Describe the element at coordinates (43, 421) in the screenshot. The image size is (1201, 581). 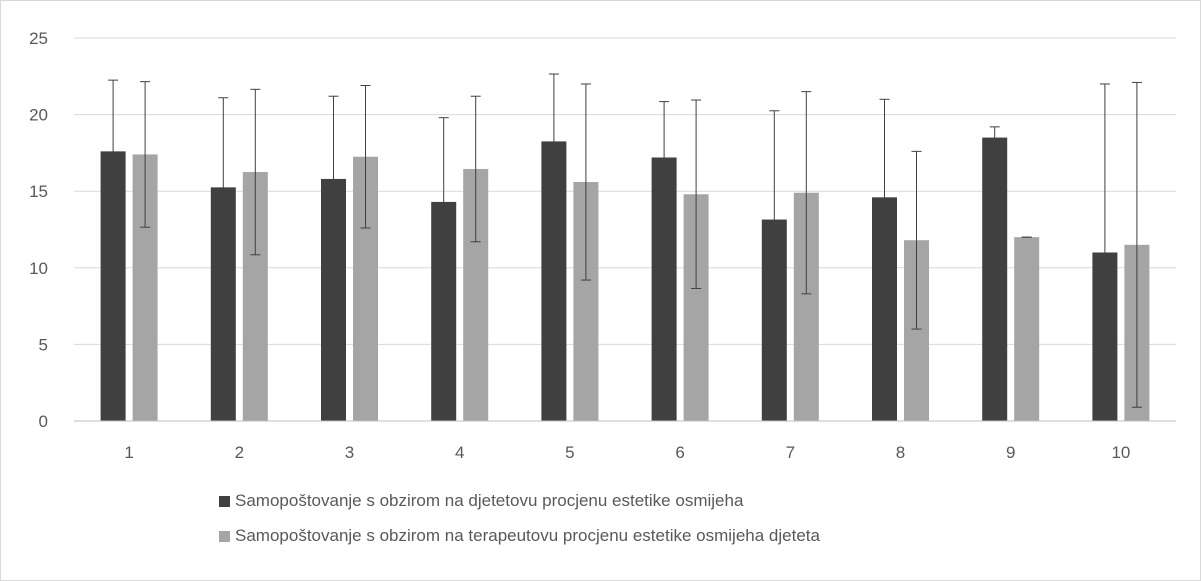
I see `y-tick-label: 0` at that location.